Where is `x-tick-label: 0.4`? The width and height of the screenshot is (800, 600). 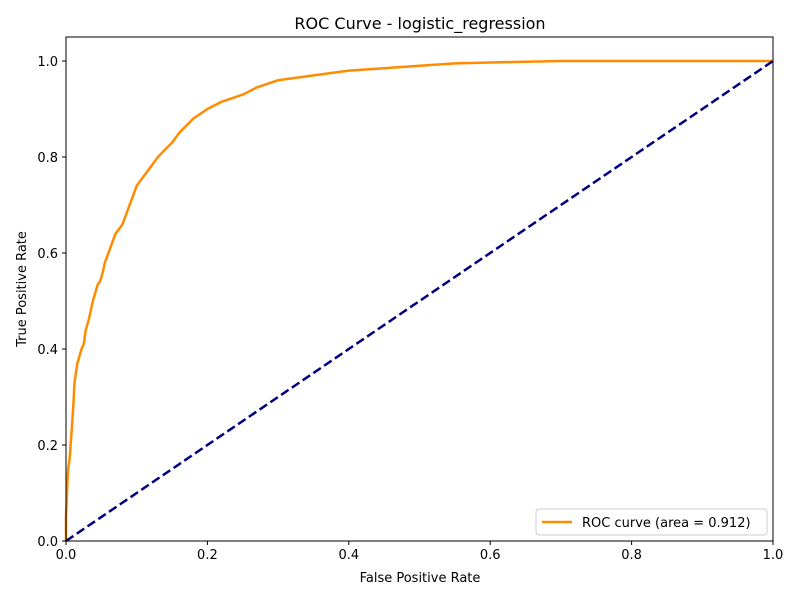 x-tick-label: 0.4 is located at coordinates (348, 555).